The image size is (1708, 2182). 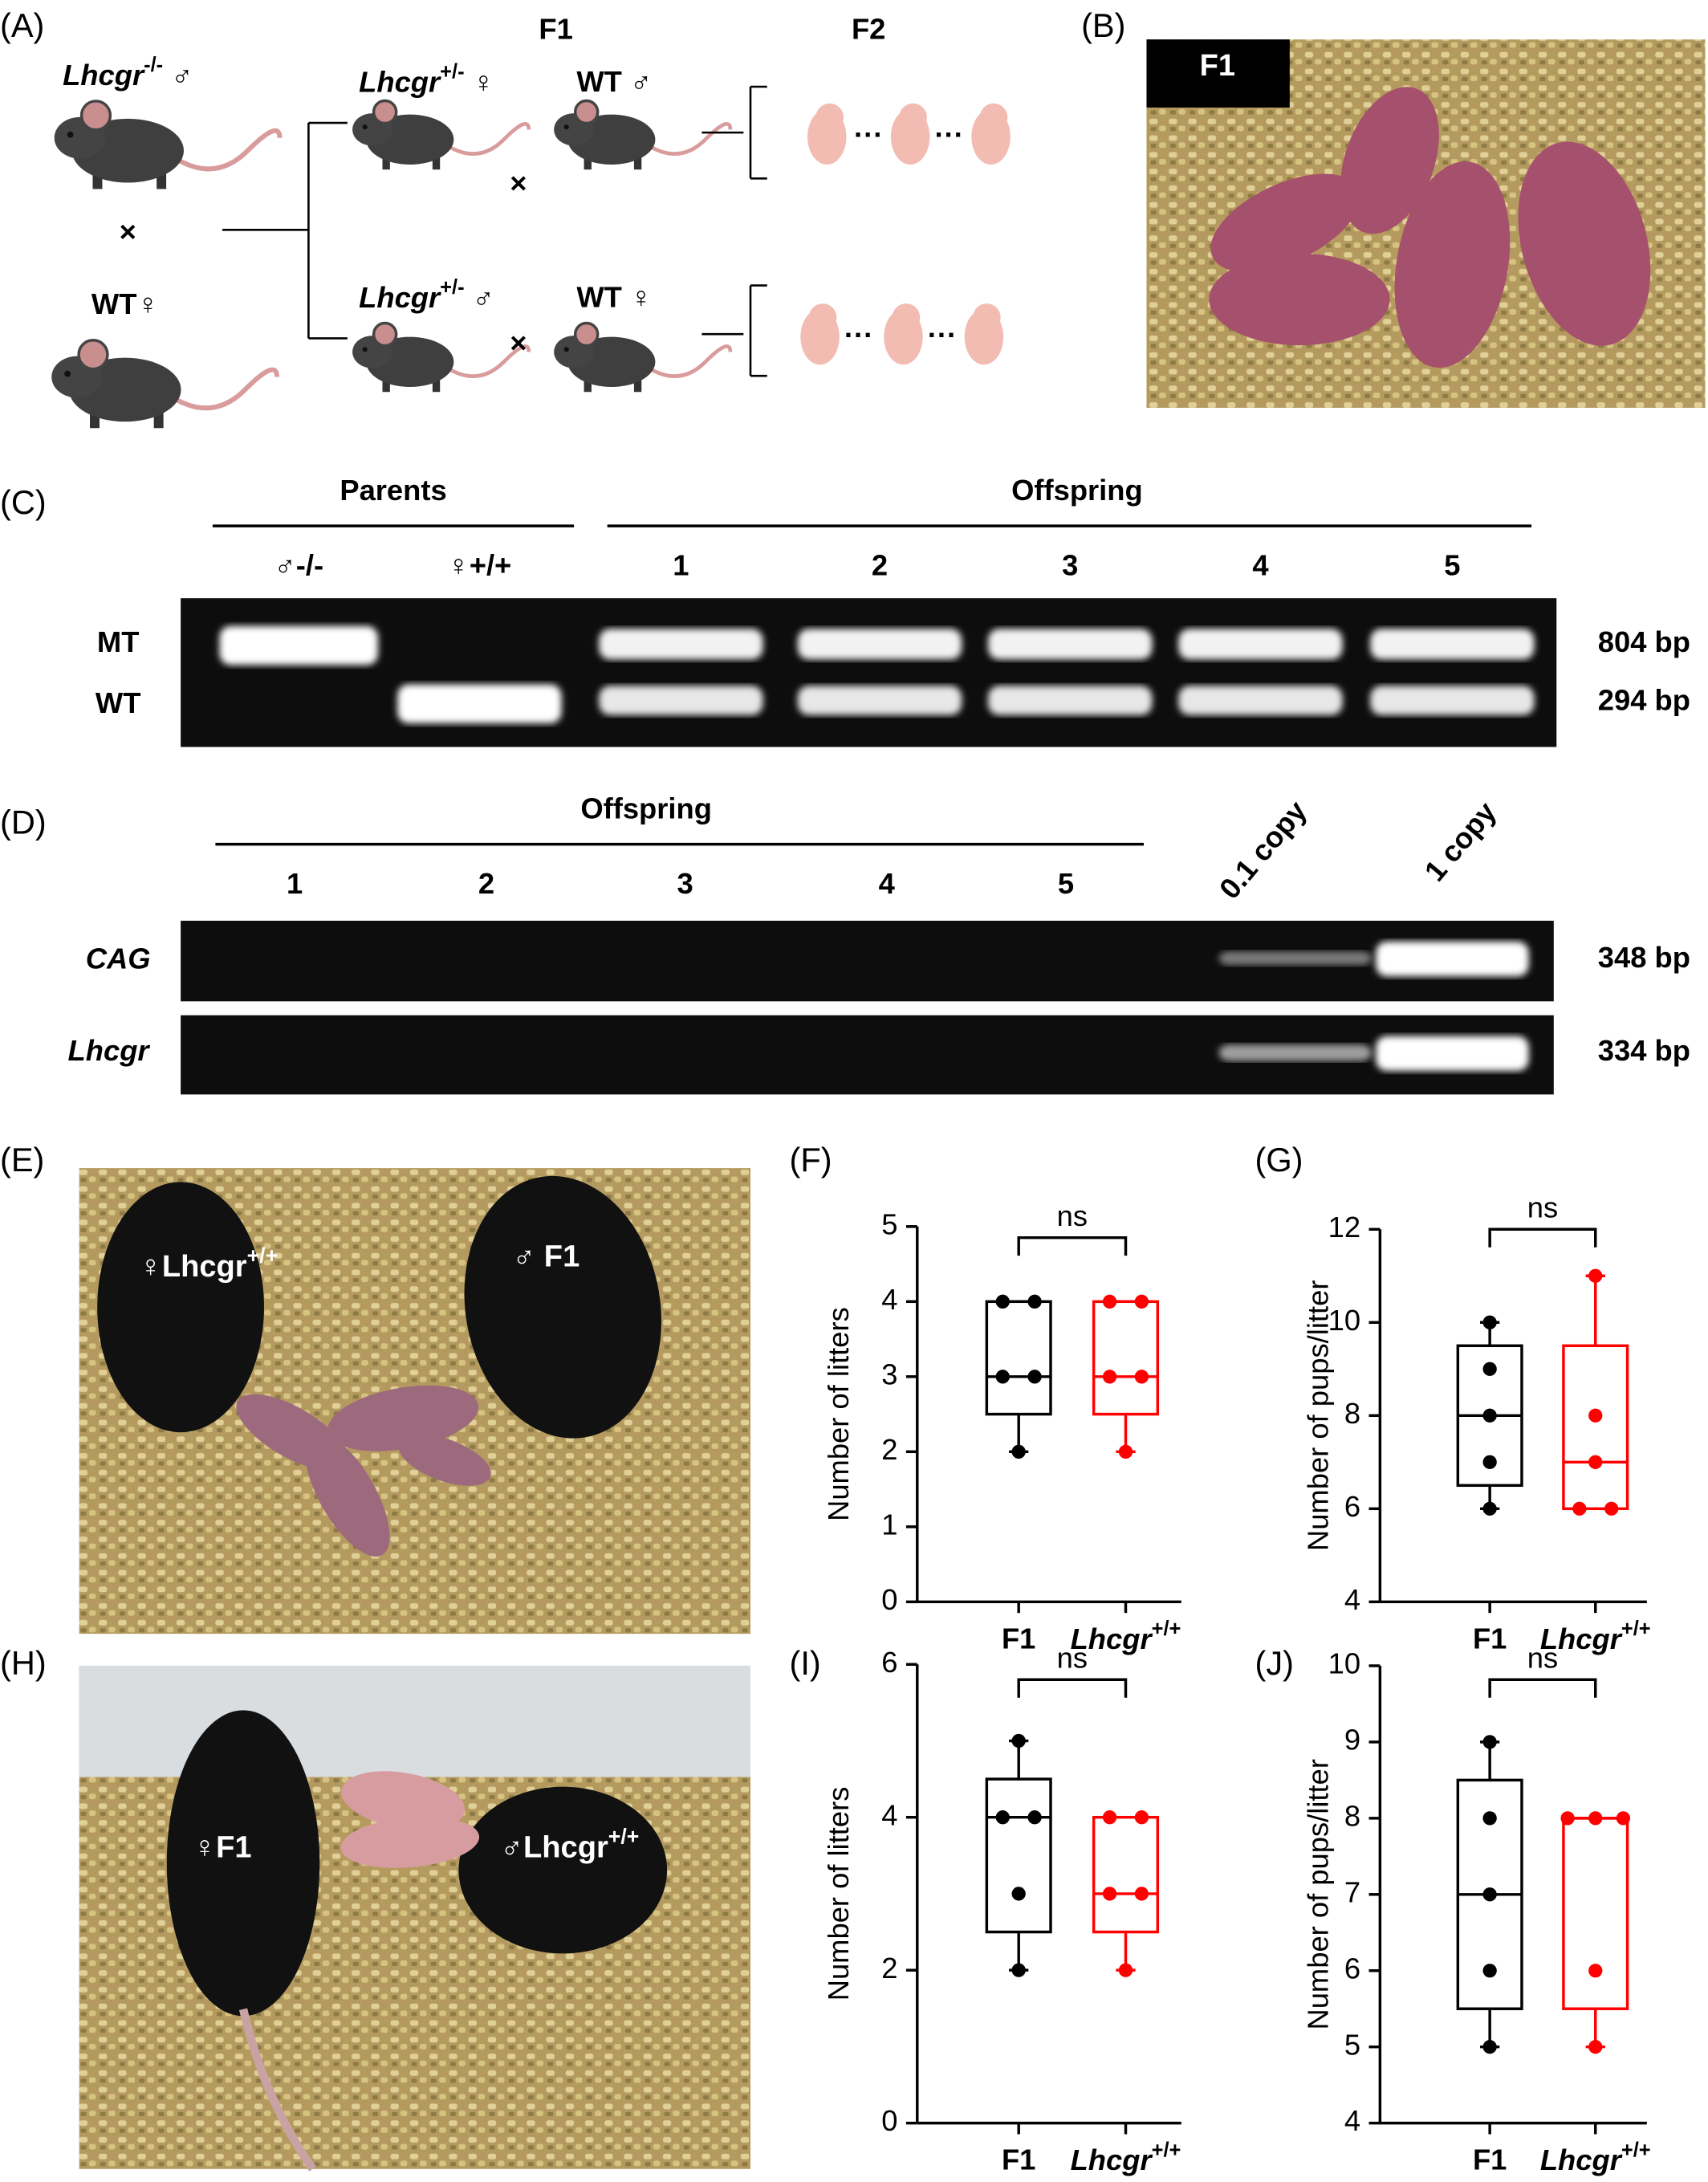 What do you see at coordinates (126, 303) in the screenshot?
I see `parent-label: WT♀` at bounding box center [126, 303].